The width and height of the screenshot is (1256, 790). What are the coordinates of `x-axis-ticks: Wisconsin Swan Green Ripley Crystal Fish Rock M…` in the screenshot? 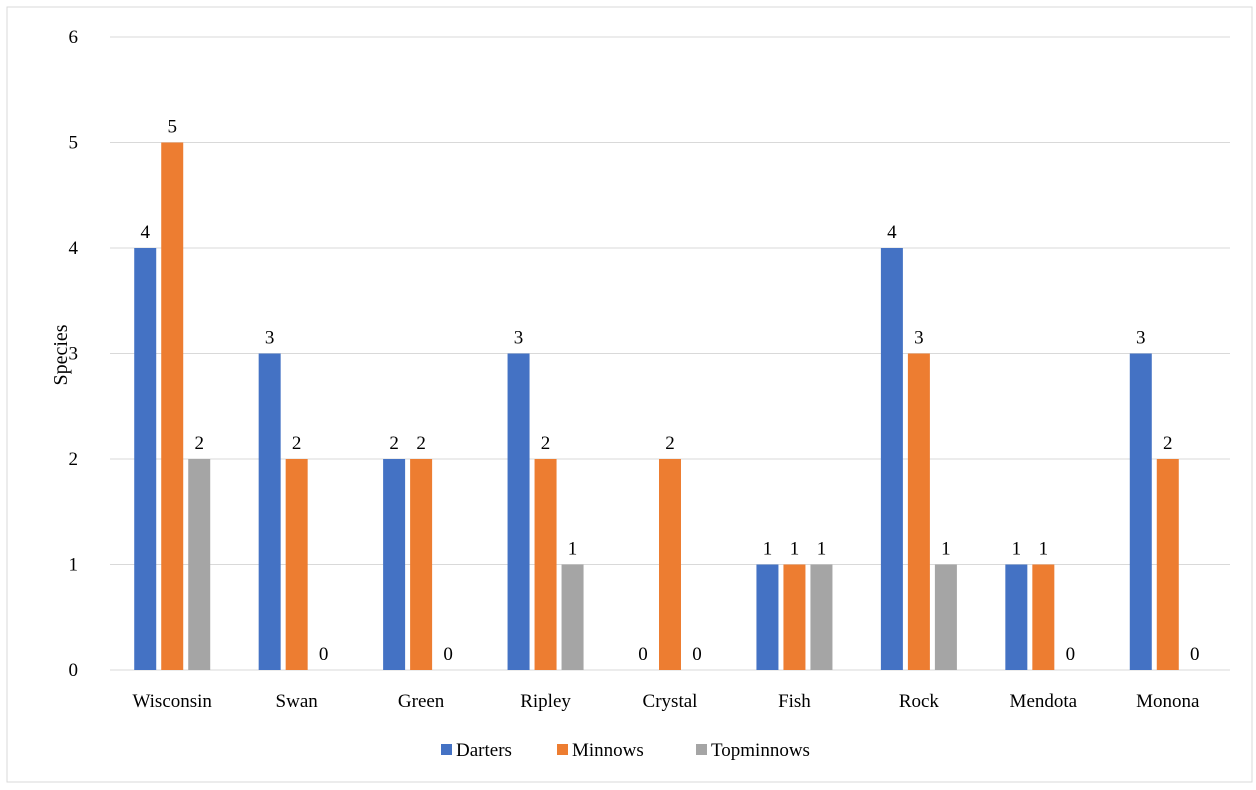 It's located at (666, 701).